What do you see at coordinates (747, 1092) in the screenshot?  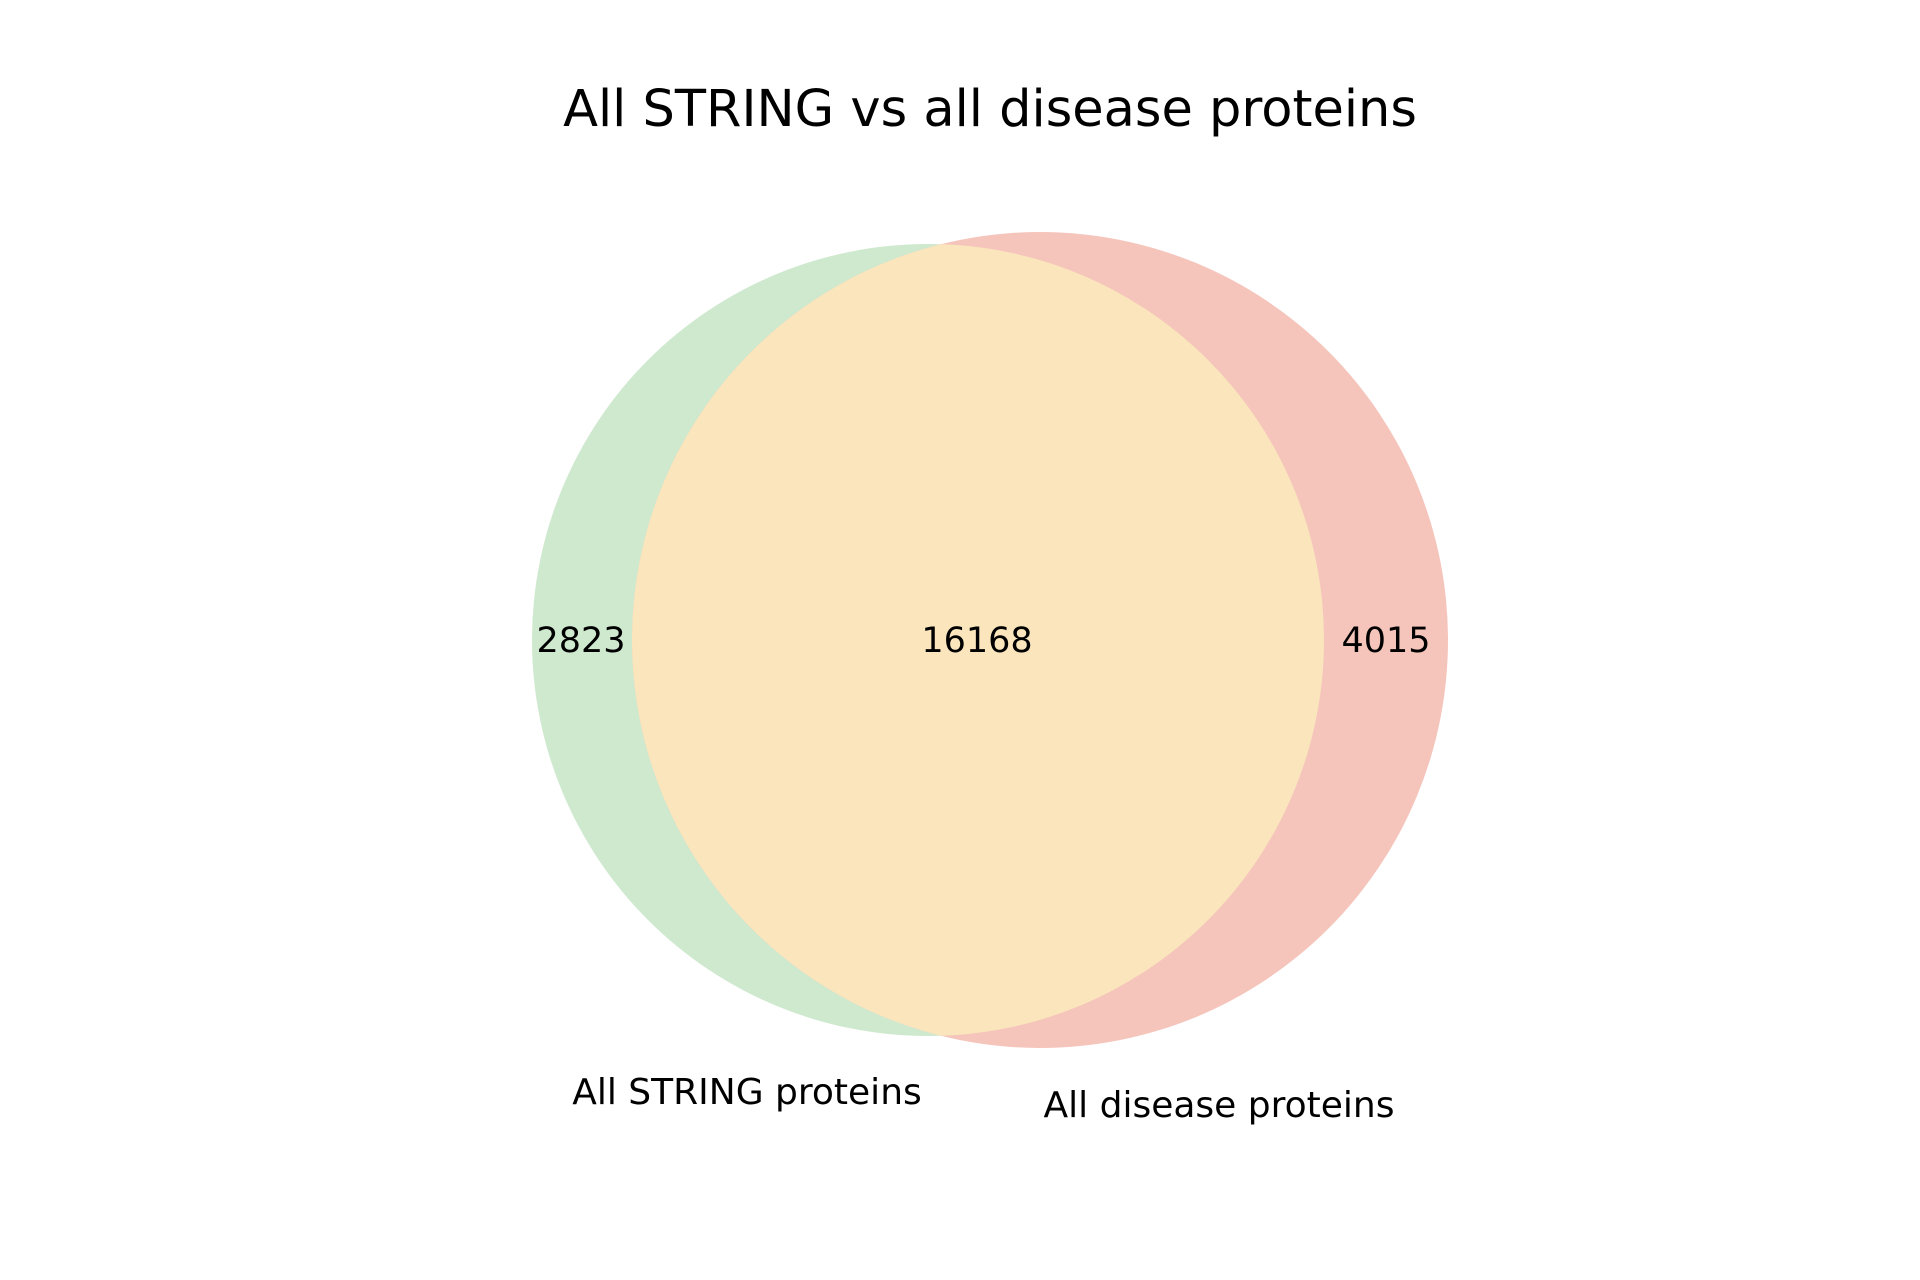 I see `set-a-label: All STRING proteins` at bounding box center [747, 1092].